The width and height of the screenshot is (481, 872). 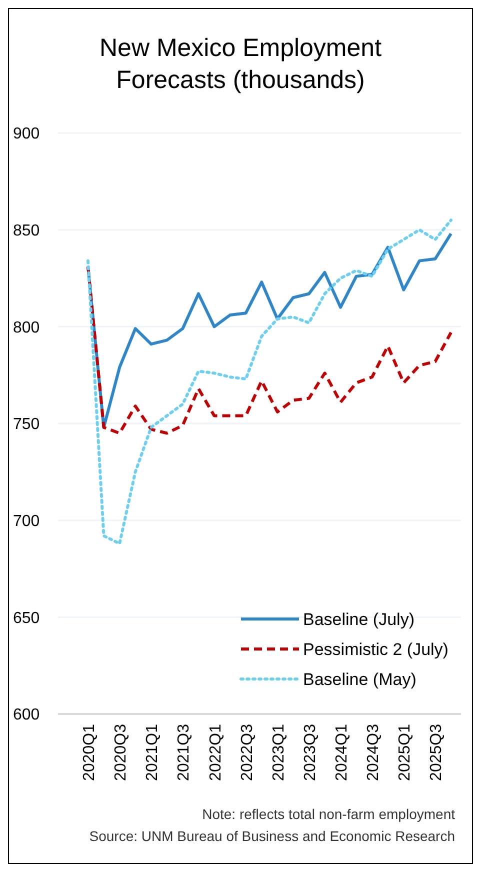 What do you see at coordinates (184, 752) in the screenshot?
I see `x-tick-label: 2021Q3` at bounding box center [184, 752].